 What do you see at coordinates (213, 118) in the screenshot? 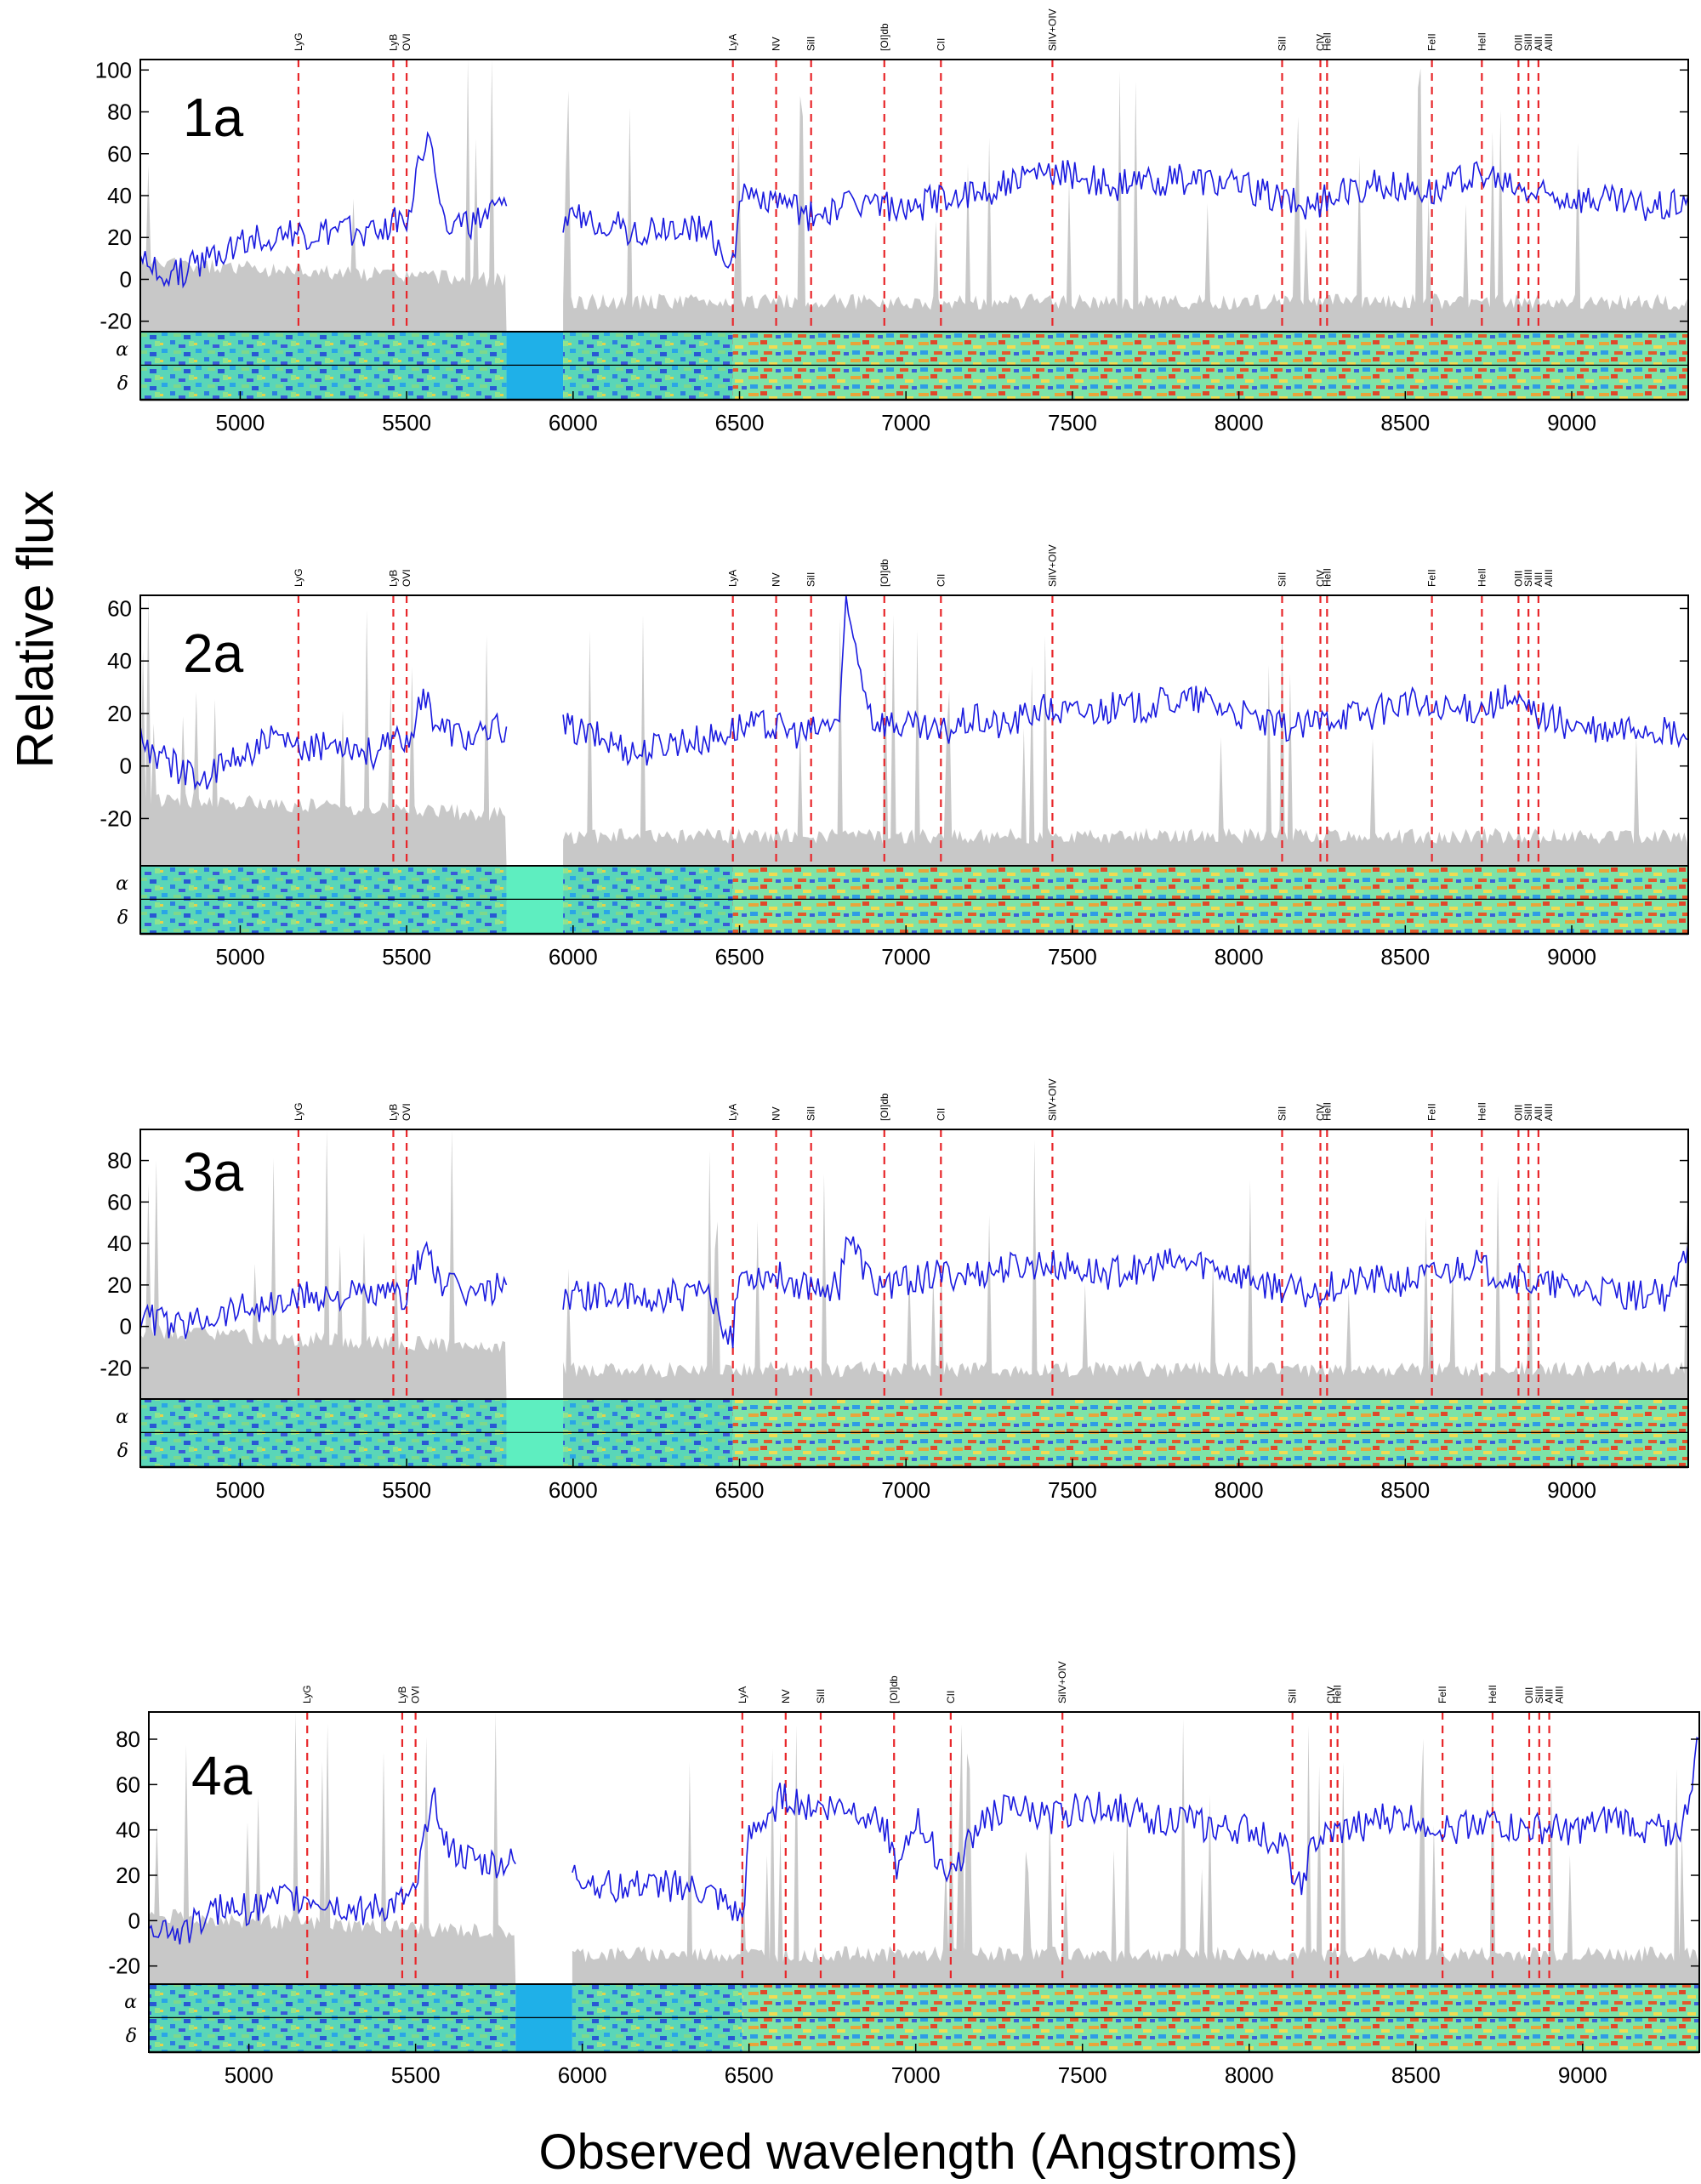
I see `panel-label: 1a` at bounding box center [213, 118].